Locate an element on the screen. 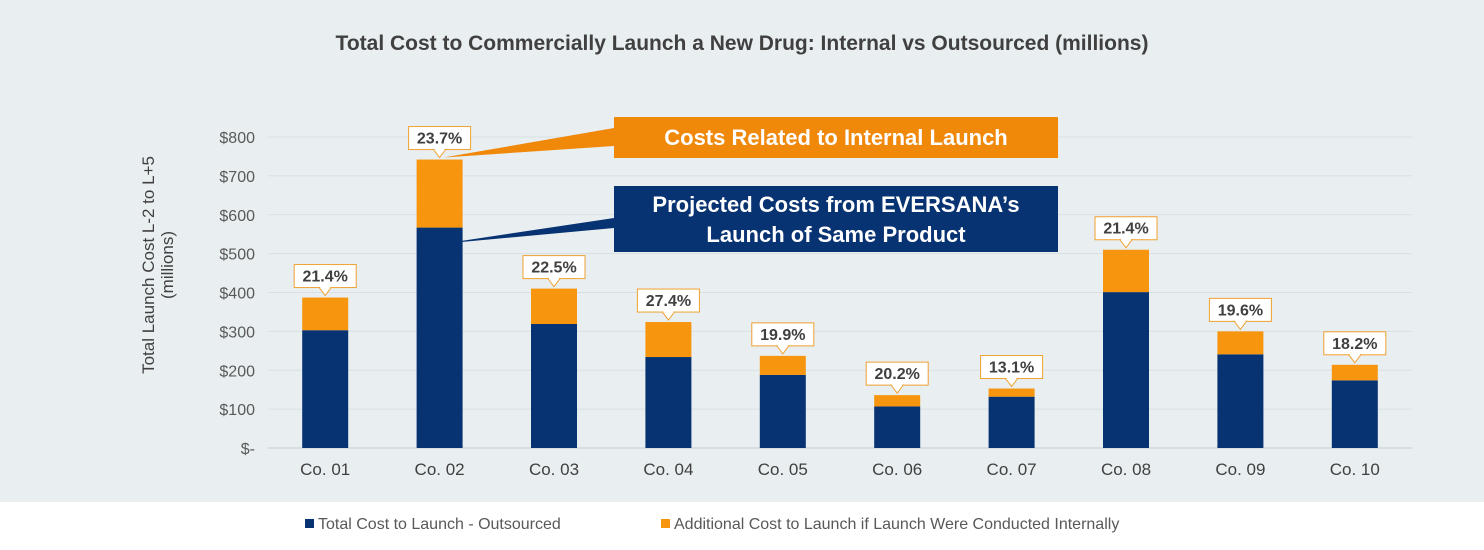 The width and height of the screenshot is (1484, 550). y-tick-label: $600 is located at coordinates (237, 216).